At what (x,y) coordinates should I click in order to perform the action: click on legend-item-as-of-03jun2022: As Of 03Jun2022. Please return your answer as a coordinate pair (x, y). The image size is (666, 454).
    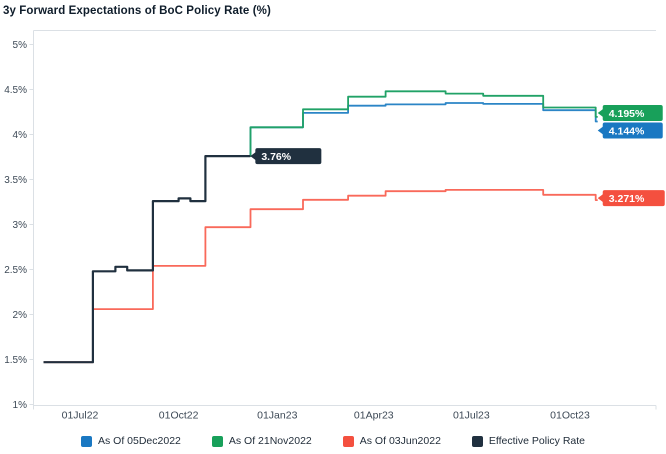
    Looking at the image, I should click on (391, 441).